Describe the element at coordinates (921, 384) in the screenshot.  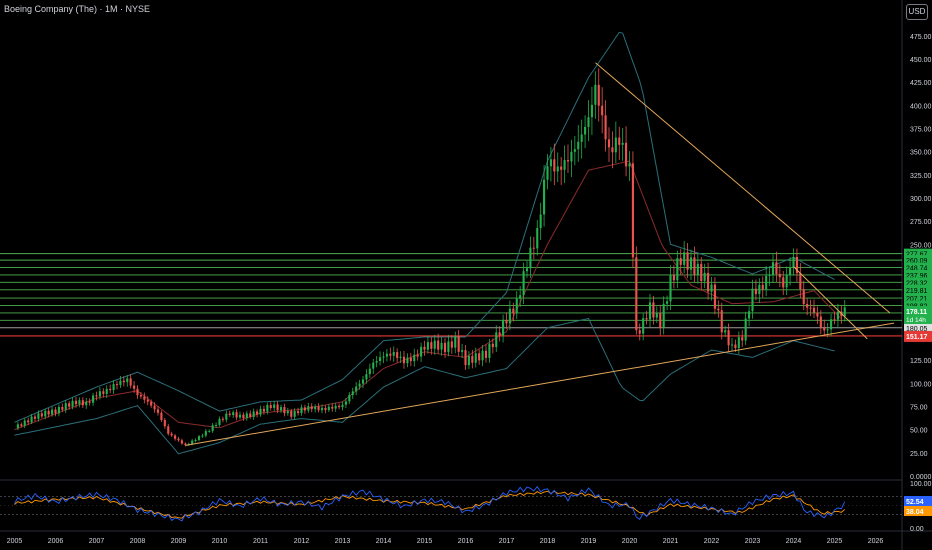
I see `price-tick-label: 100.00` at that location.